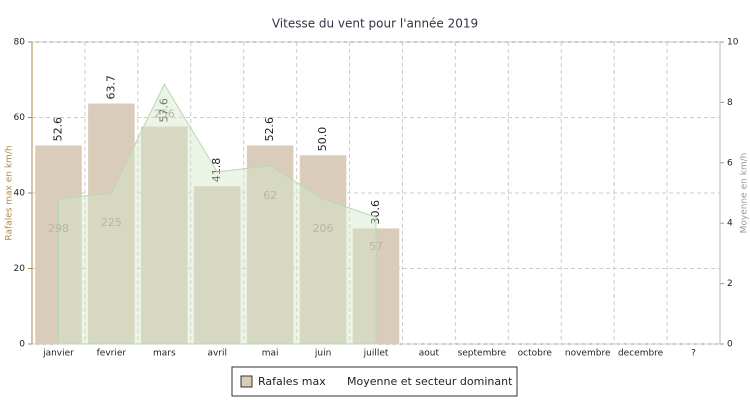  I want to click on x-tick-label: juin, so click(322, 354).